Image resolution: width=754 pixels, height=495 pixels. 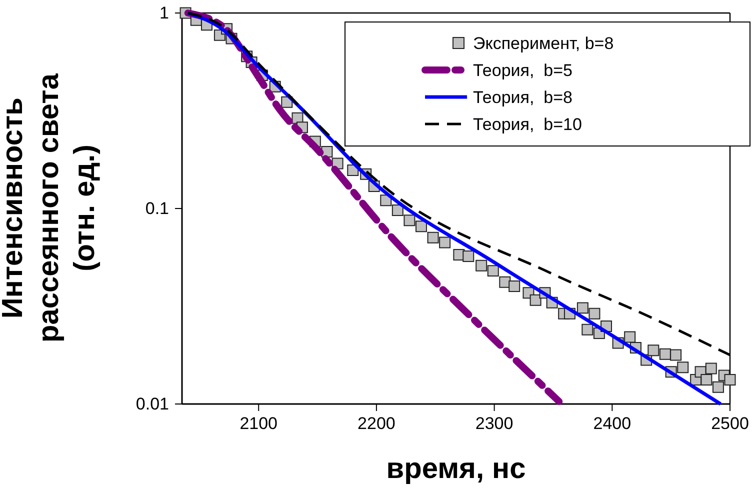 I want to click on x-tick-label: 2100, so click(x=259, y=424).